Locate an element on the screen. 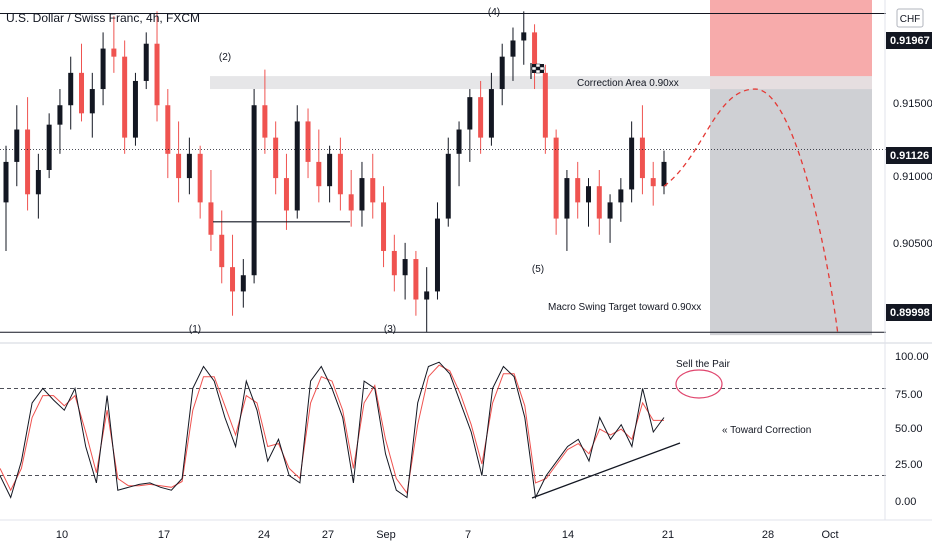 The image size is (932, 550). price-tag-low: 0.89998 is located at coordinates (909, 312).